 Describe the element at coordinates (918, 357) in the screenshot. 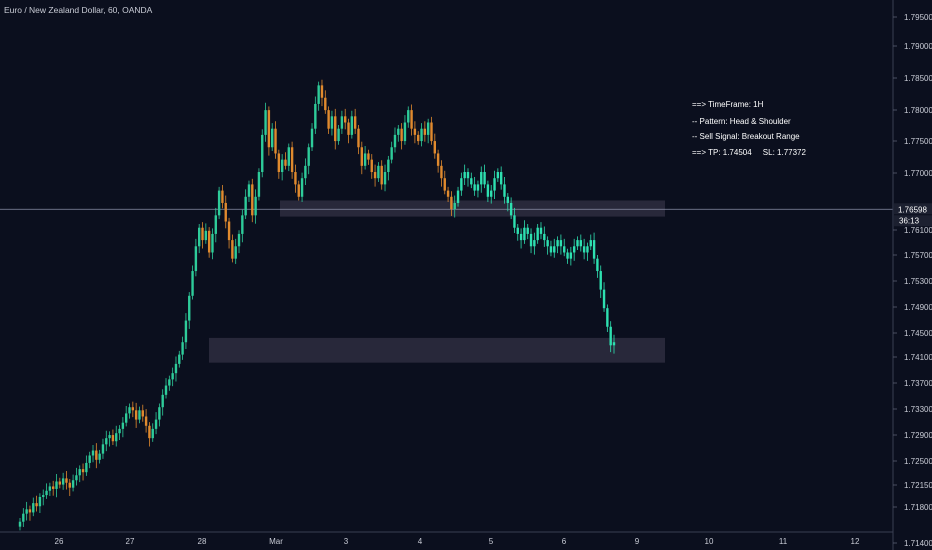

I see `price-tick-label: 1.74100` at that location.